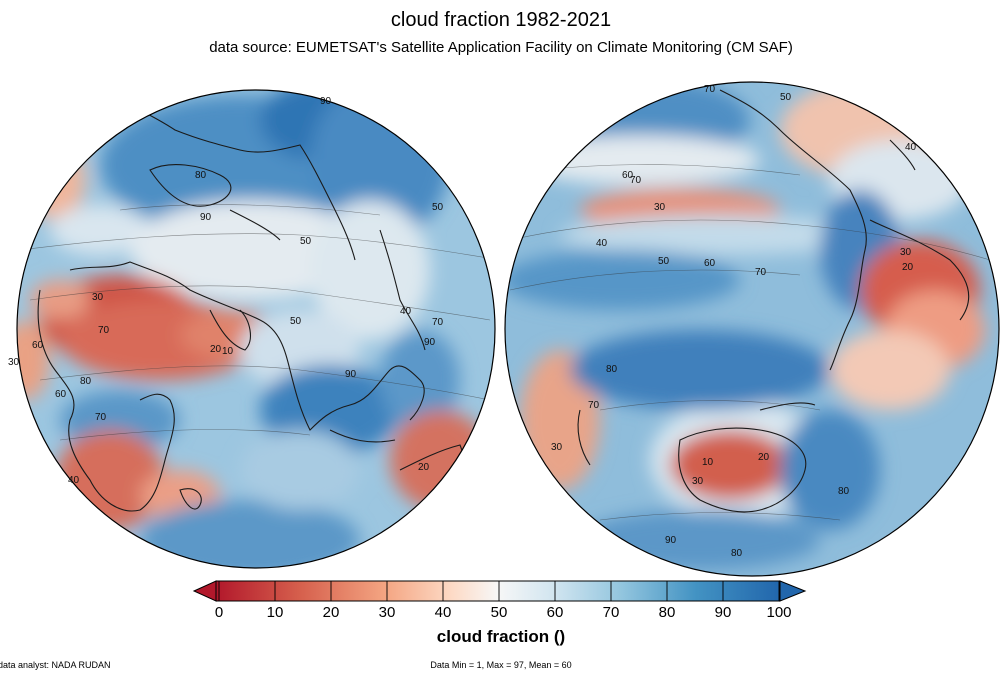  Describe the element at coordinates (723, 612) in the screenshot. I see `colorbar-tick-label: 90` at that location.